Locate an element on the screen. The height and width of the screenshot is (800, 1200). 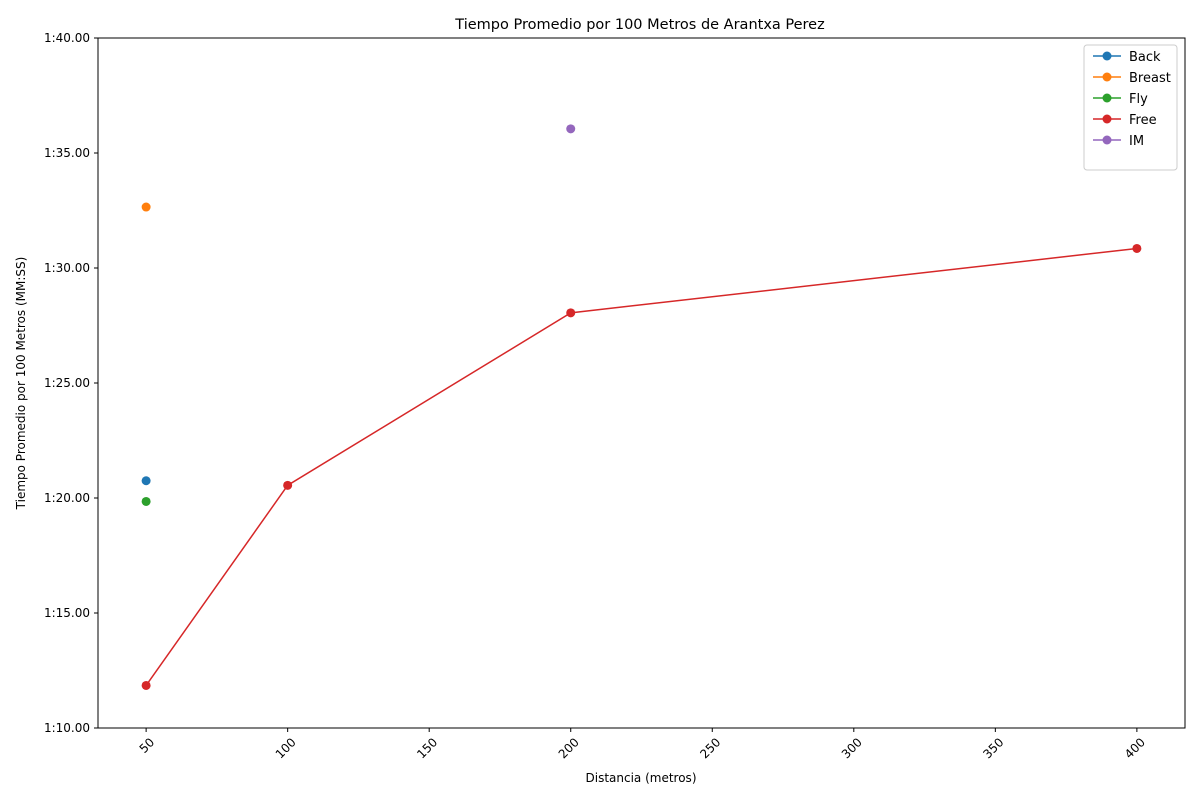
legend-marker-back is located at coordinates (1107, 56).